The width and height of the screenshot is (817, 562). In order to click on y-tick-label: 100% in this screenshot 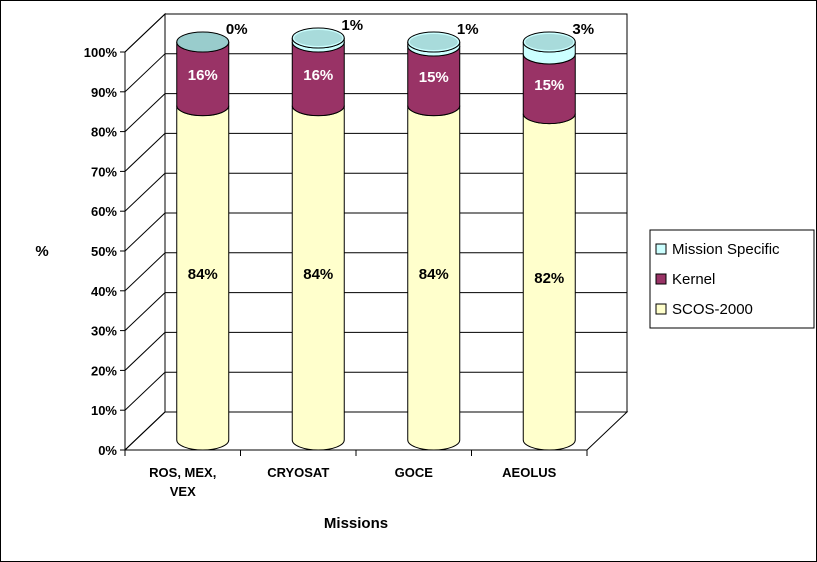, I will do `click(101, 52)`.